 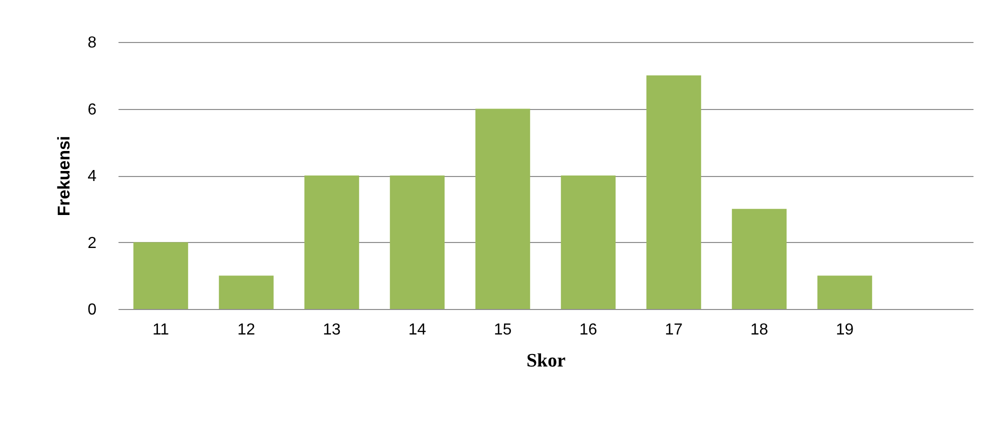 What do you see at coordinates (92, 176) in the screenshot?
I see `y-tick-label: 4` at bounding box center [92, 176].